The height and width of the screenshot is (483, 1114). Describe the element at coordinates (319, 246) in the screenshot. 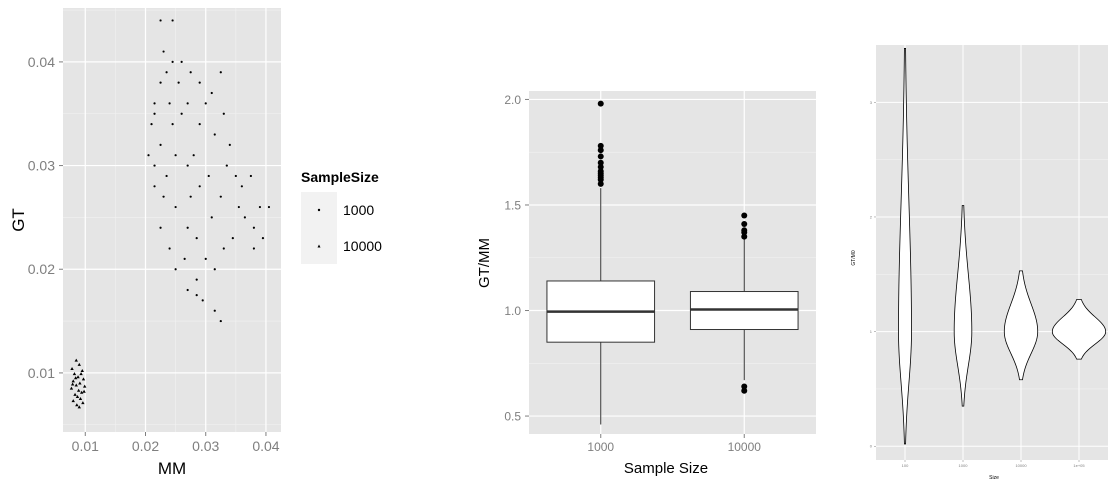

I see `legend-marker-triangle` at that location.